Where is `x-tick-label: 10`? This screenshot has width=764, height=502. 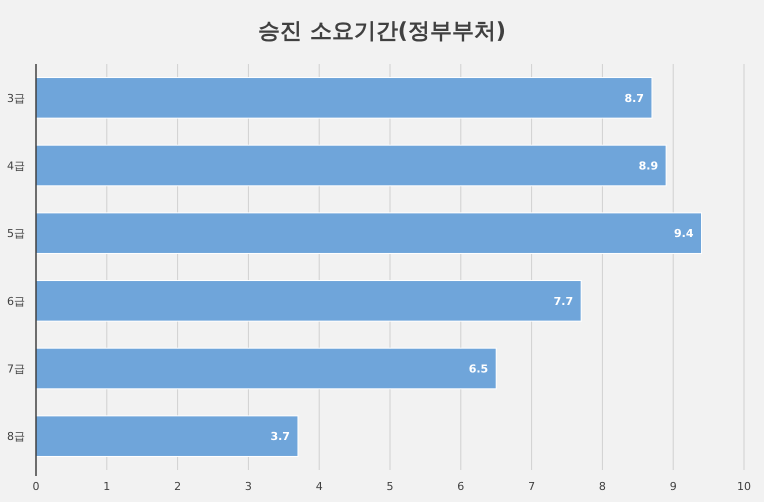
x-tick-label: 10 is located at coordinates (744, 486).